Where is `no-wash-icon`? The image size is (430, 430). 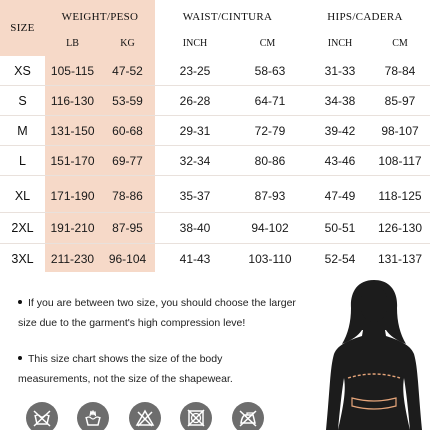
no-wash-icon is located at coordinates (42, 416).